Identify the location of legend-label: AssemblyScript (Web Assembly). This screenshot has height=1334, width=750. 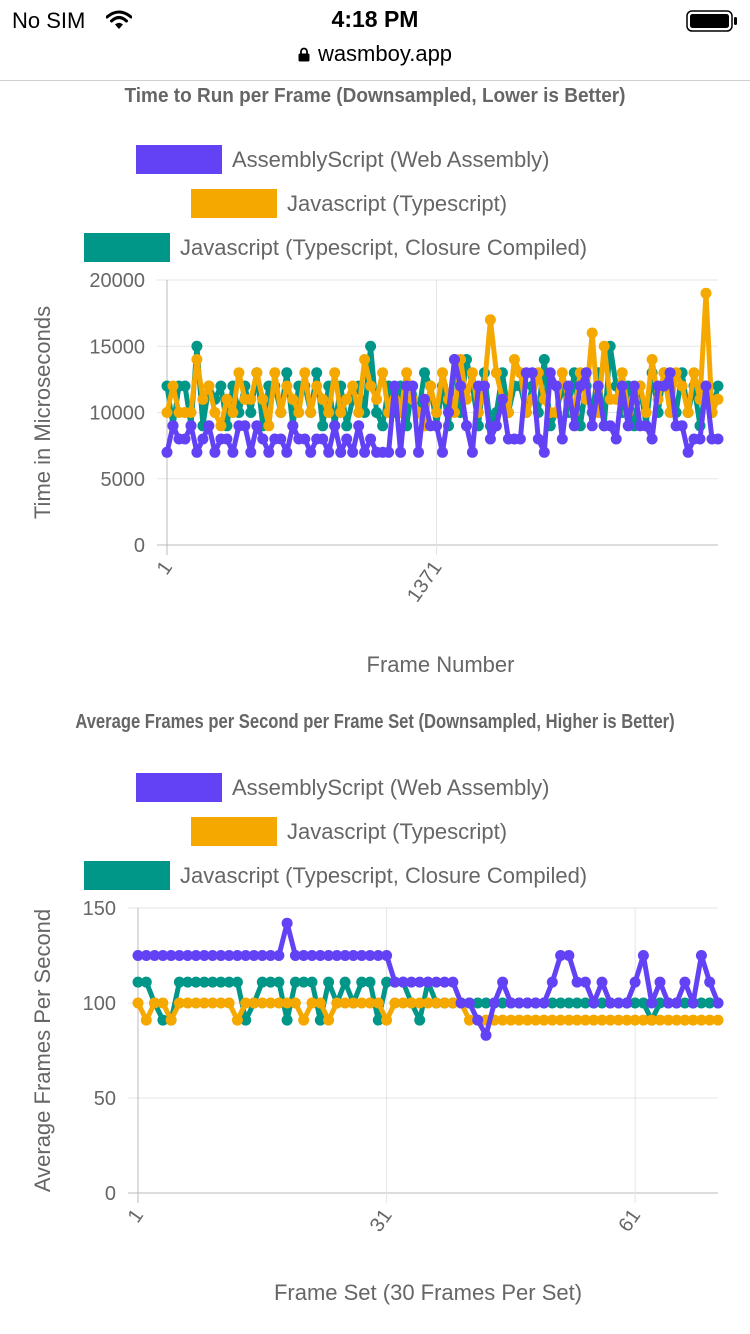
(390, 787).